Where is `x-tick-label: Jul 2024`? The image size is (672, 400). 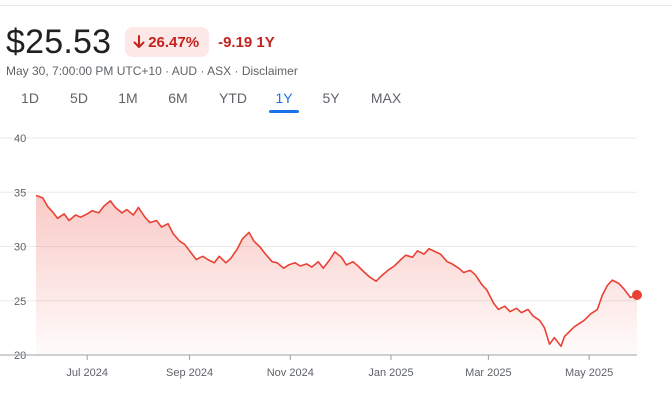
x-tick-label: Jul 2024 is located at coordinates (87, 373).